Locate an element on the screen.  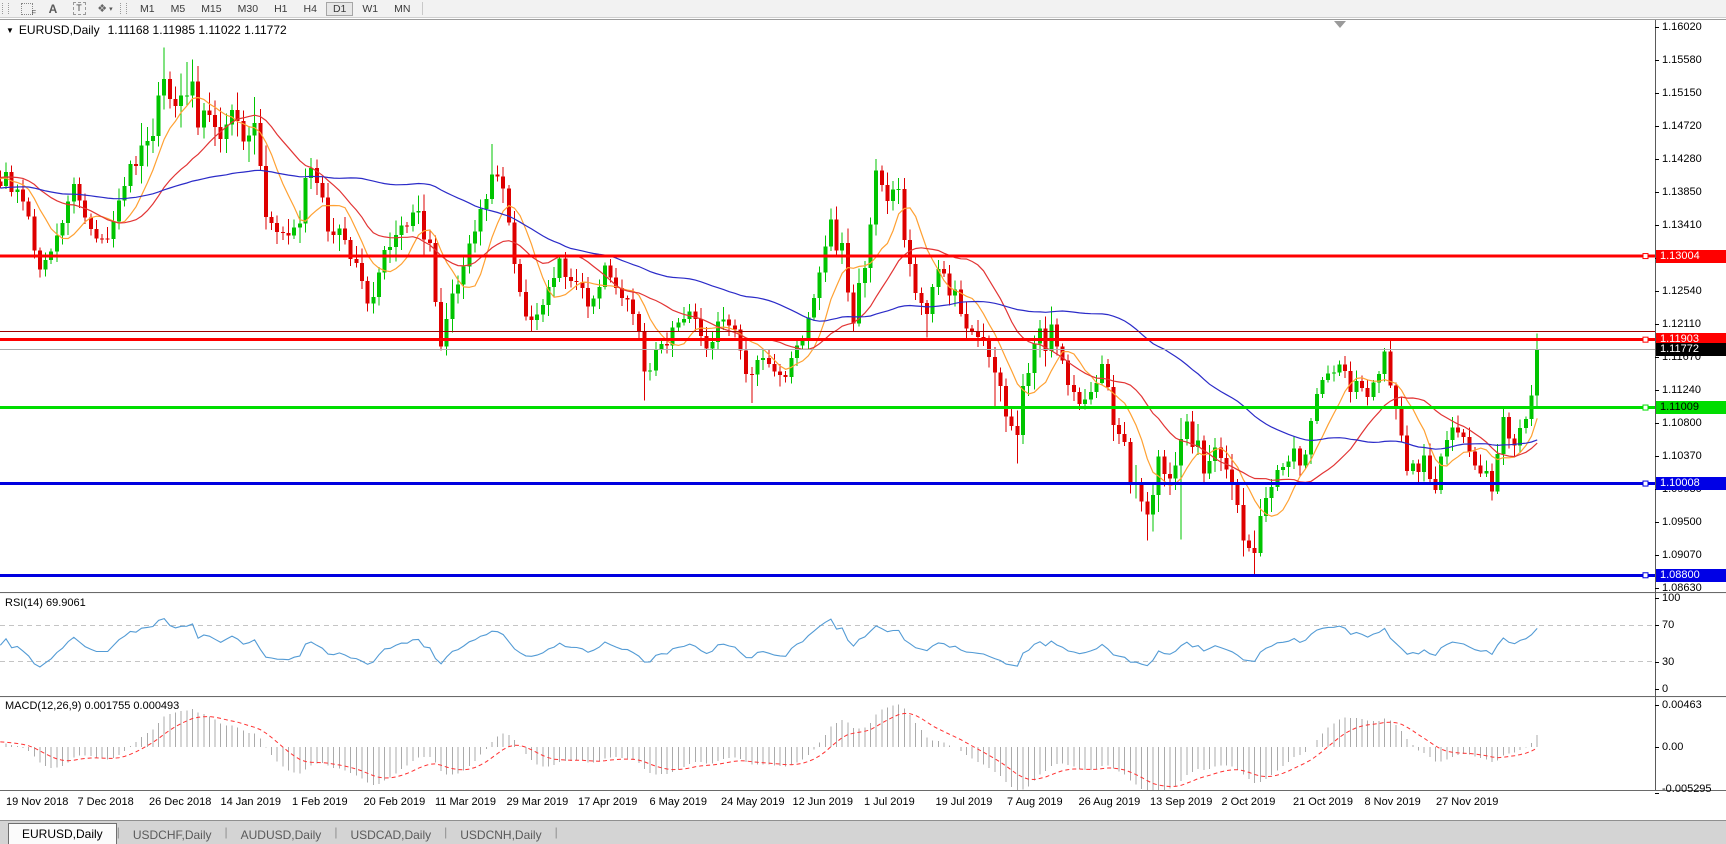
date-label: 17 Apr 2019 is located at coordinates (608, 802).